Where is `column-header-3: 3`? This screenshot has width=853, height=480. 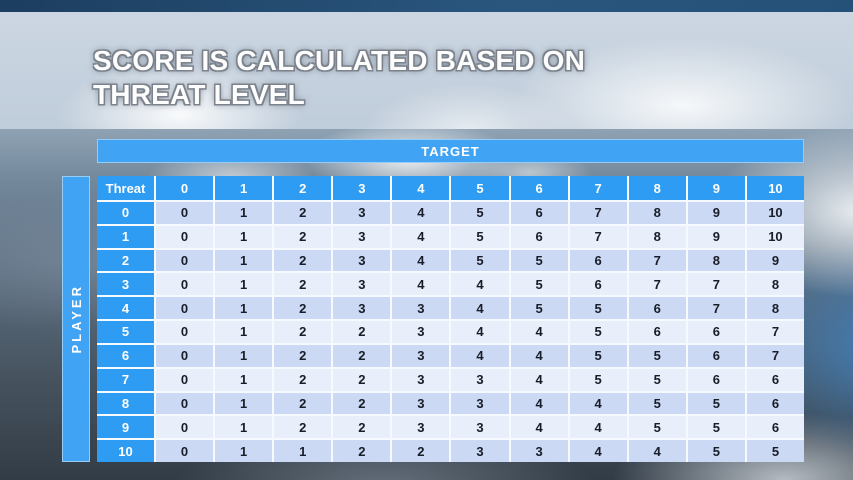
column-header-3: 3 is located at coordinates (362, 188).